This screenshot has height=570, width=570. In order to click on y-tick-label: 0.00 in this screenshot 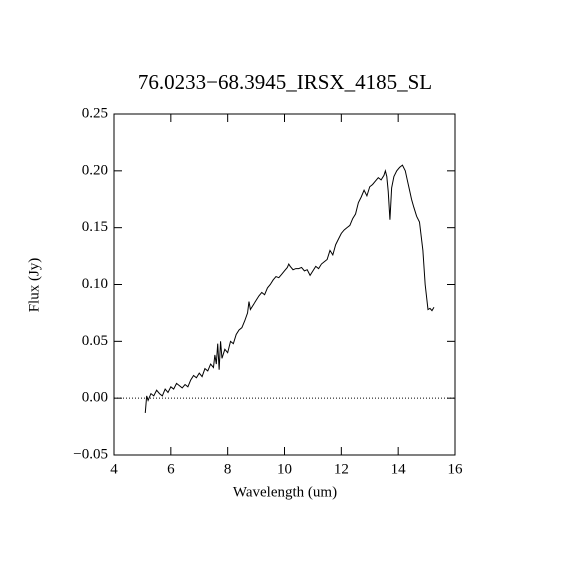, I will do `click(95, 398)`.